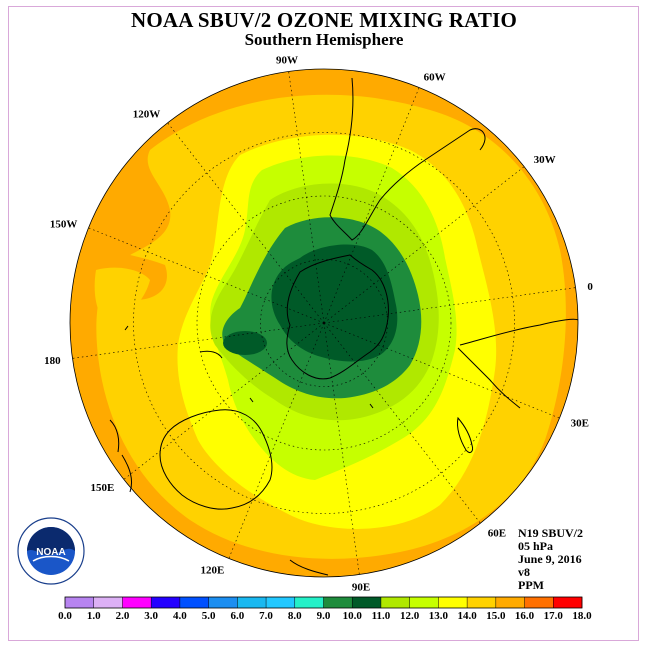 This screenshot has height=648, width=648. Describe the element at coordinates (295, 616) in the screenshot. I see `color-scale-tick-label: 8.0` at that location.